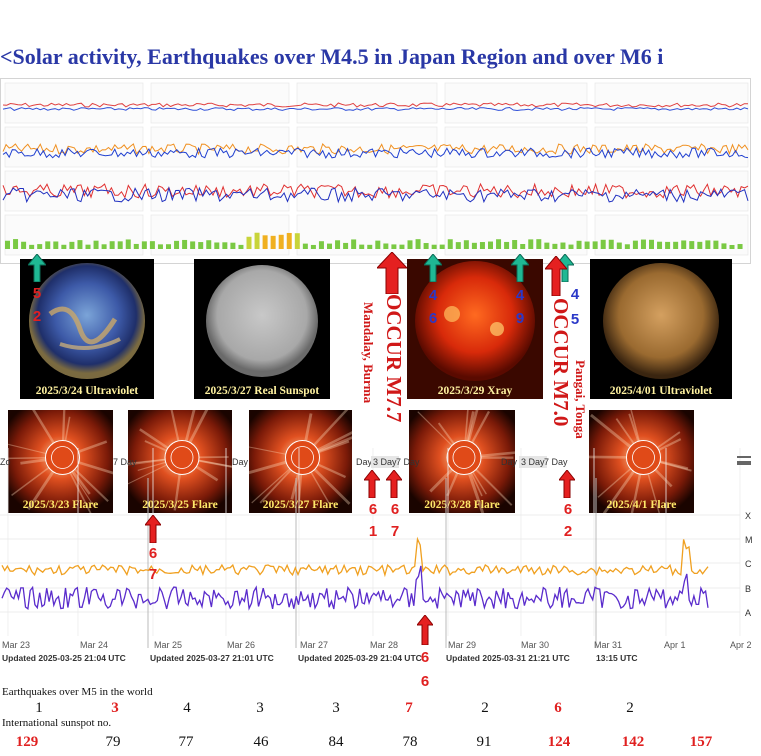 This screenshot has width=761, height=756. What do you see at coordinates (568, 531) in the screenshot?
I see `world-quake-digit: 2` at bounding box center [568, 531].